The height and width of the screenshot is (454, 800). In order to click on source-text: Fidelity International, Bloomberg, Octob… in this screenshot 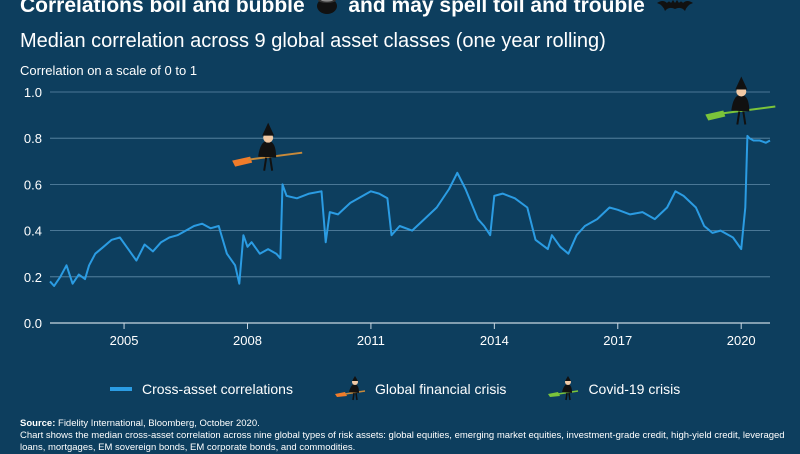, I will do `click(159, 423)`.